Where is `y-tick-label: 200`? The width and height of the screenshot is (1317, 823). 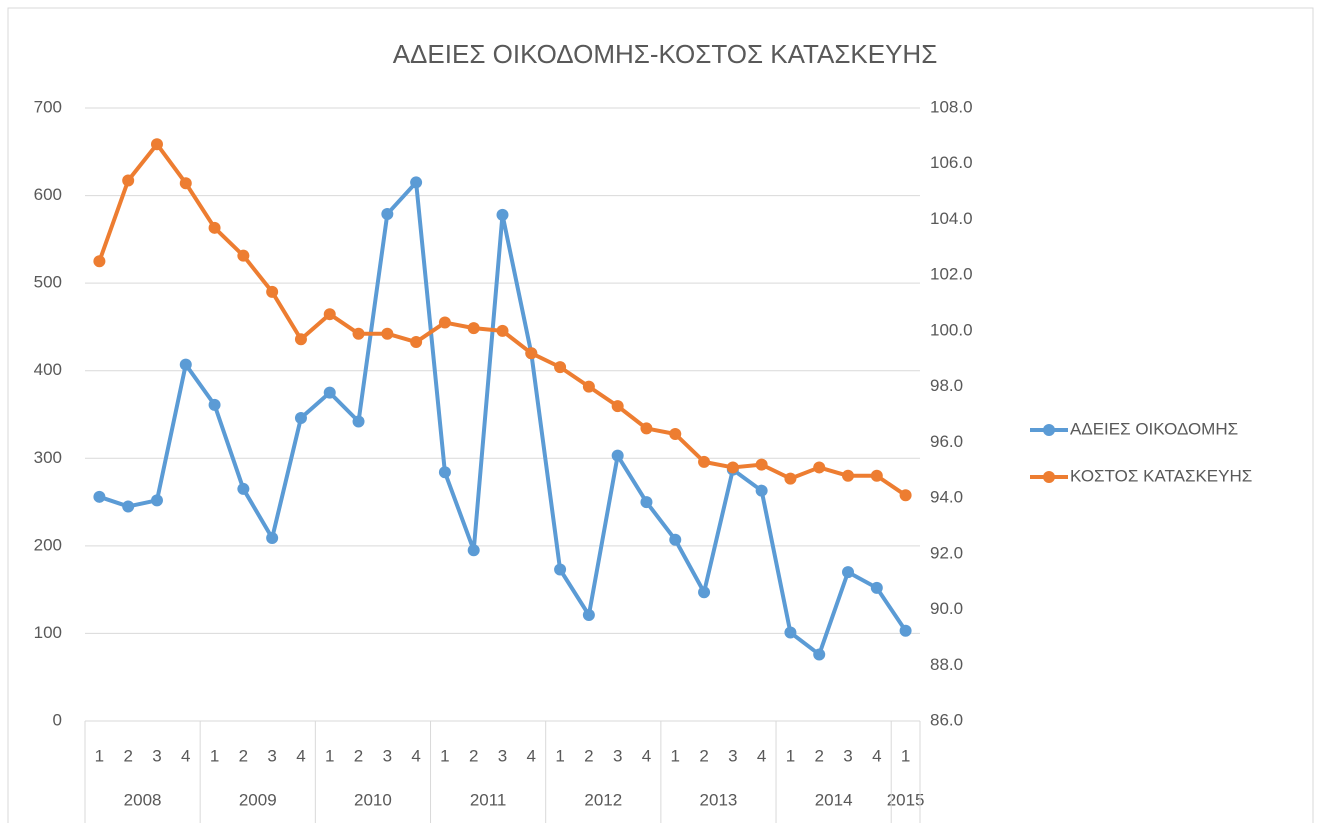
y-tick-label: 200 is located at coordinates (48, 544).